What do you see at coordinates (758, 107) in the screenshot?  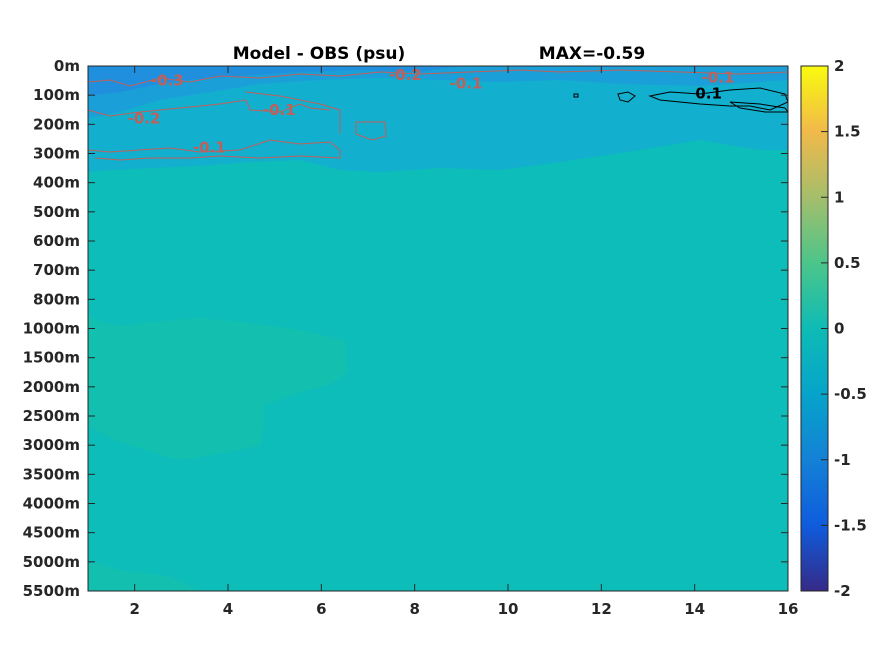 I see `contour-pos-0-1-d` at bounding box center [758, 107].